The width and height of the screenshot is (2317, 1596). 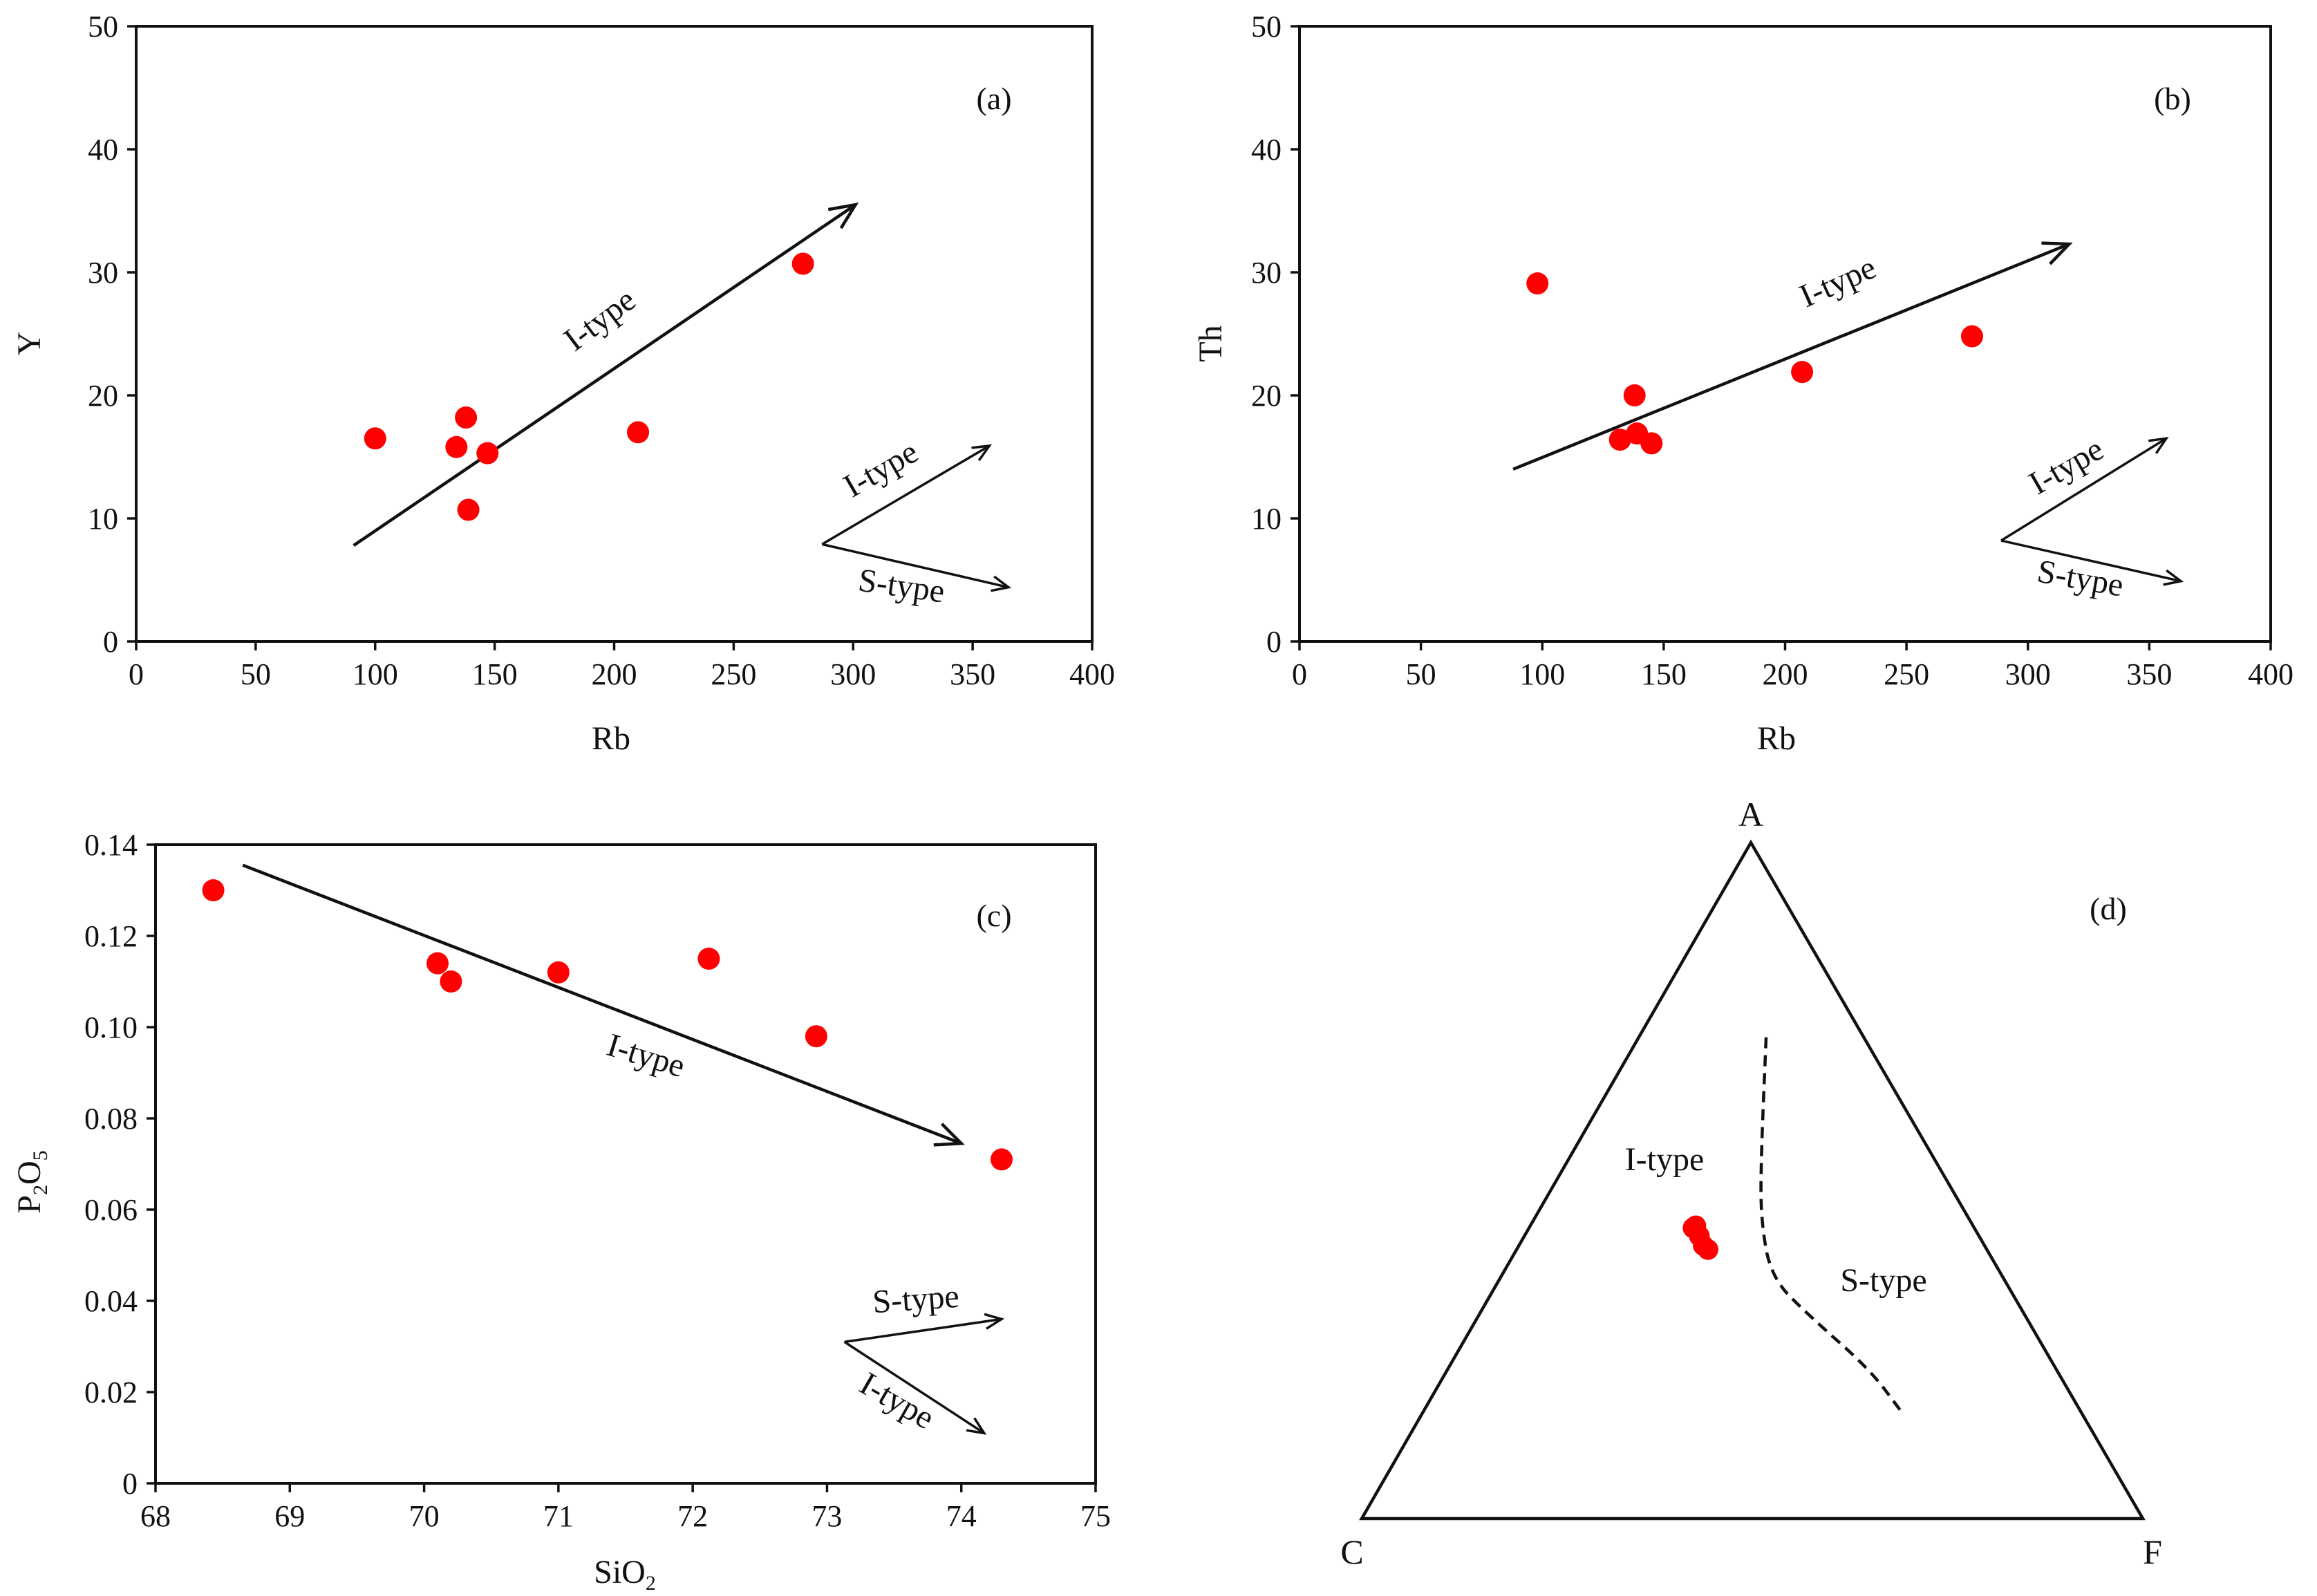 I want to click on panel-c-y-tick-label: 0.08, so click(x=111, y=1119).